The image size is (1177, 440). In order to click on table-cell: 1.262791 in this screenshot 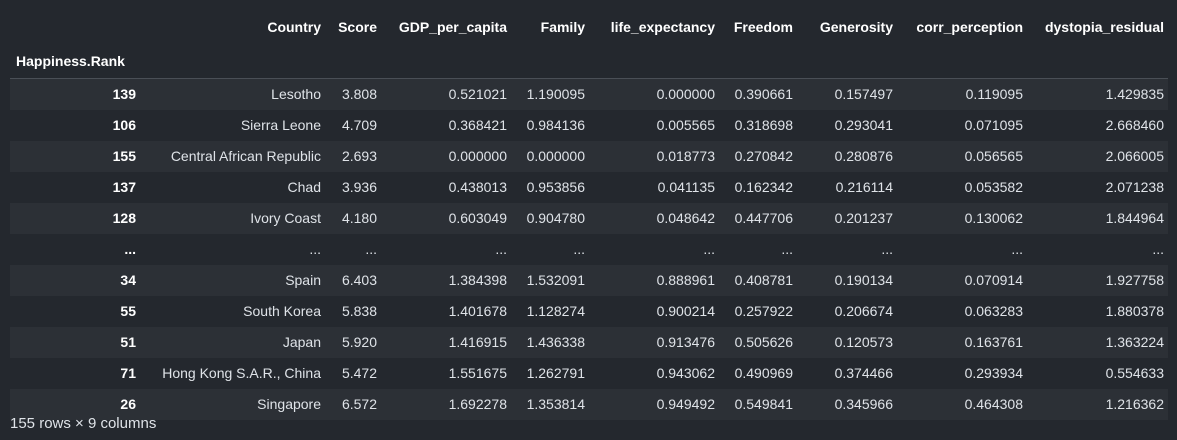, I will do `click(550, 373)`.